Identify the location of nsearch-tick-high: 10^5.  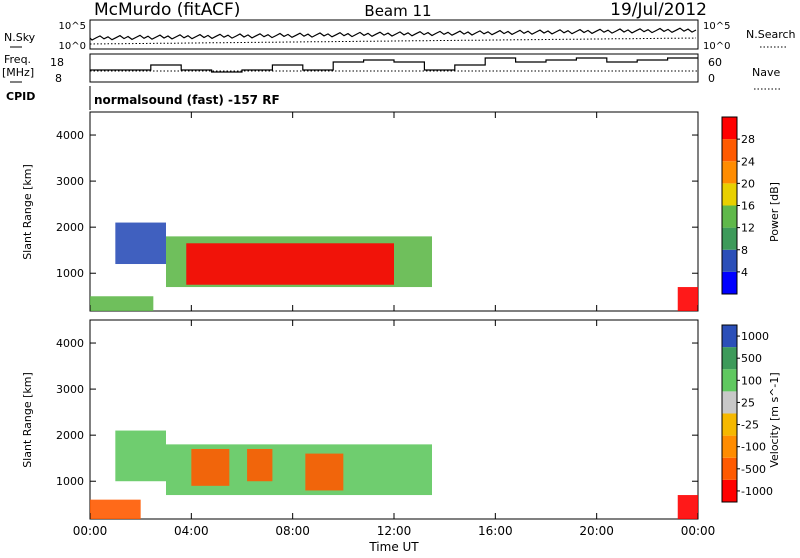
(716, 26).